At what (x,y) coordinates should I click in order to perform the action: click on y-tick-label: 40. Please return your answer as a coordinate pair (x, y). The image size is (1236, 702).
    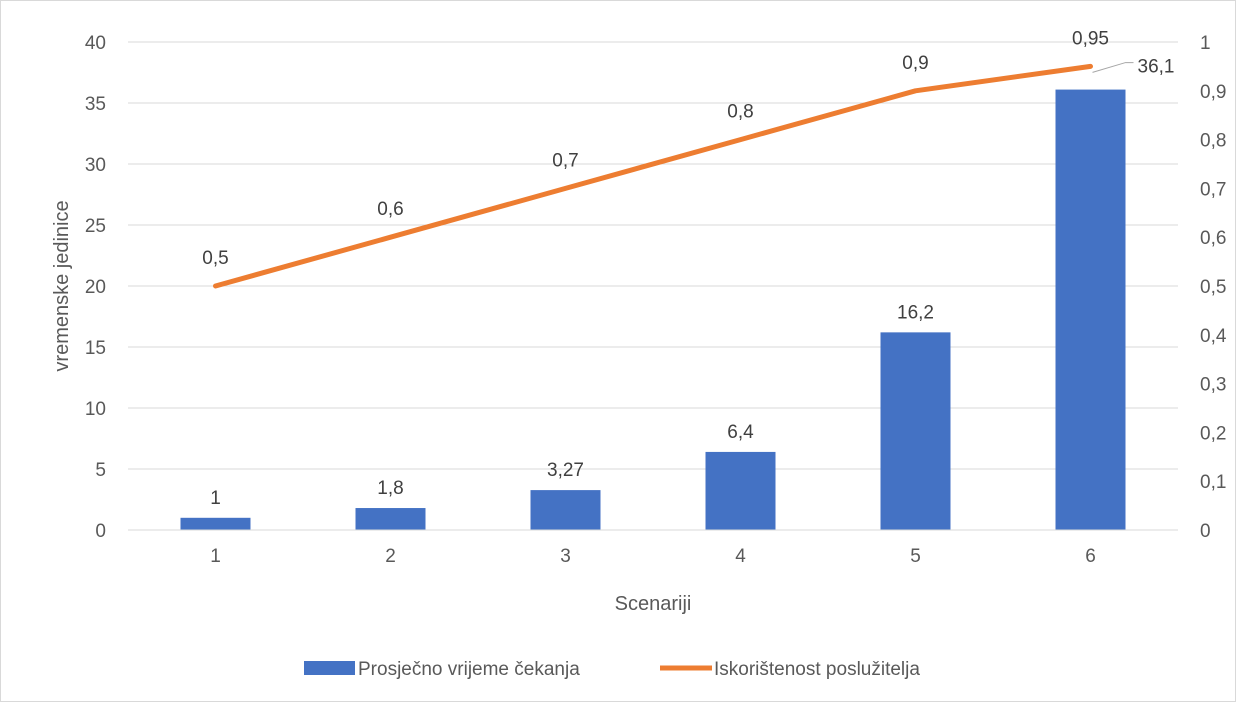
    Looking at the image, I should click on (95, 43).